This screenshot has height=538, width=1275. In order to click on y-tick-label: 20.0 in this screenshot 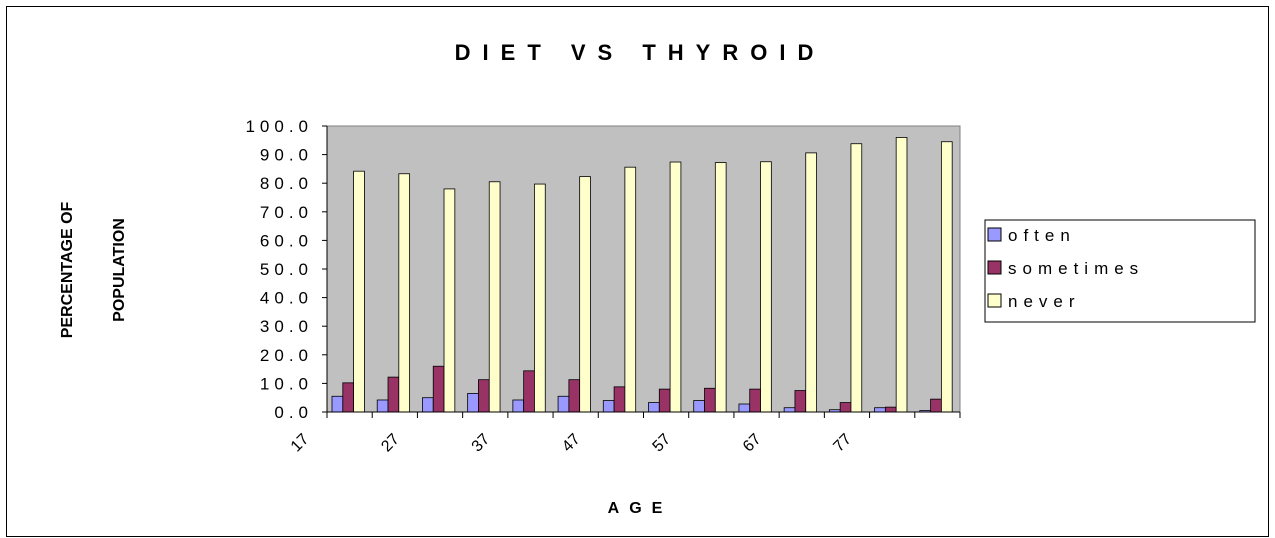, I will do `click(286, 355)`.